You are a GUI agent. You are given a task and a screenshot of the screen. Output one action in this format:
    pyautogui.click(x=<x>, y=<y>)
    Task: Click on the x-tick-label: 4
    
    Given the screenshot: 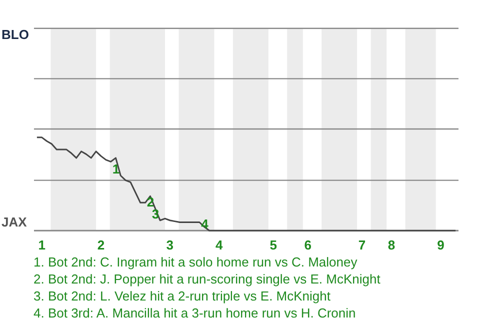 What is the action you would take?
    pyautogui.click(x=220, y=245)
    